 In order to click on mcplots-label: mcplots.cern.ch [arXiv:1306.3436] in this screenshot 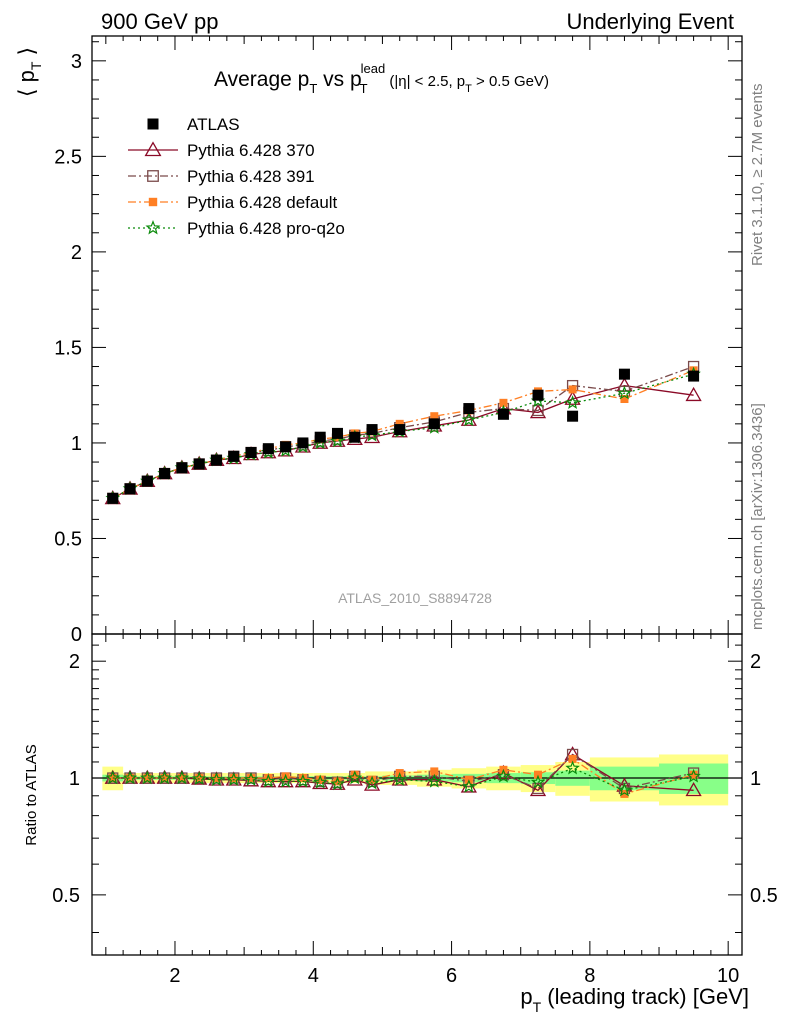, I will do `click(757, 516)`.